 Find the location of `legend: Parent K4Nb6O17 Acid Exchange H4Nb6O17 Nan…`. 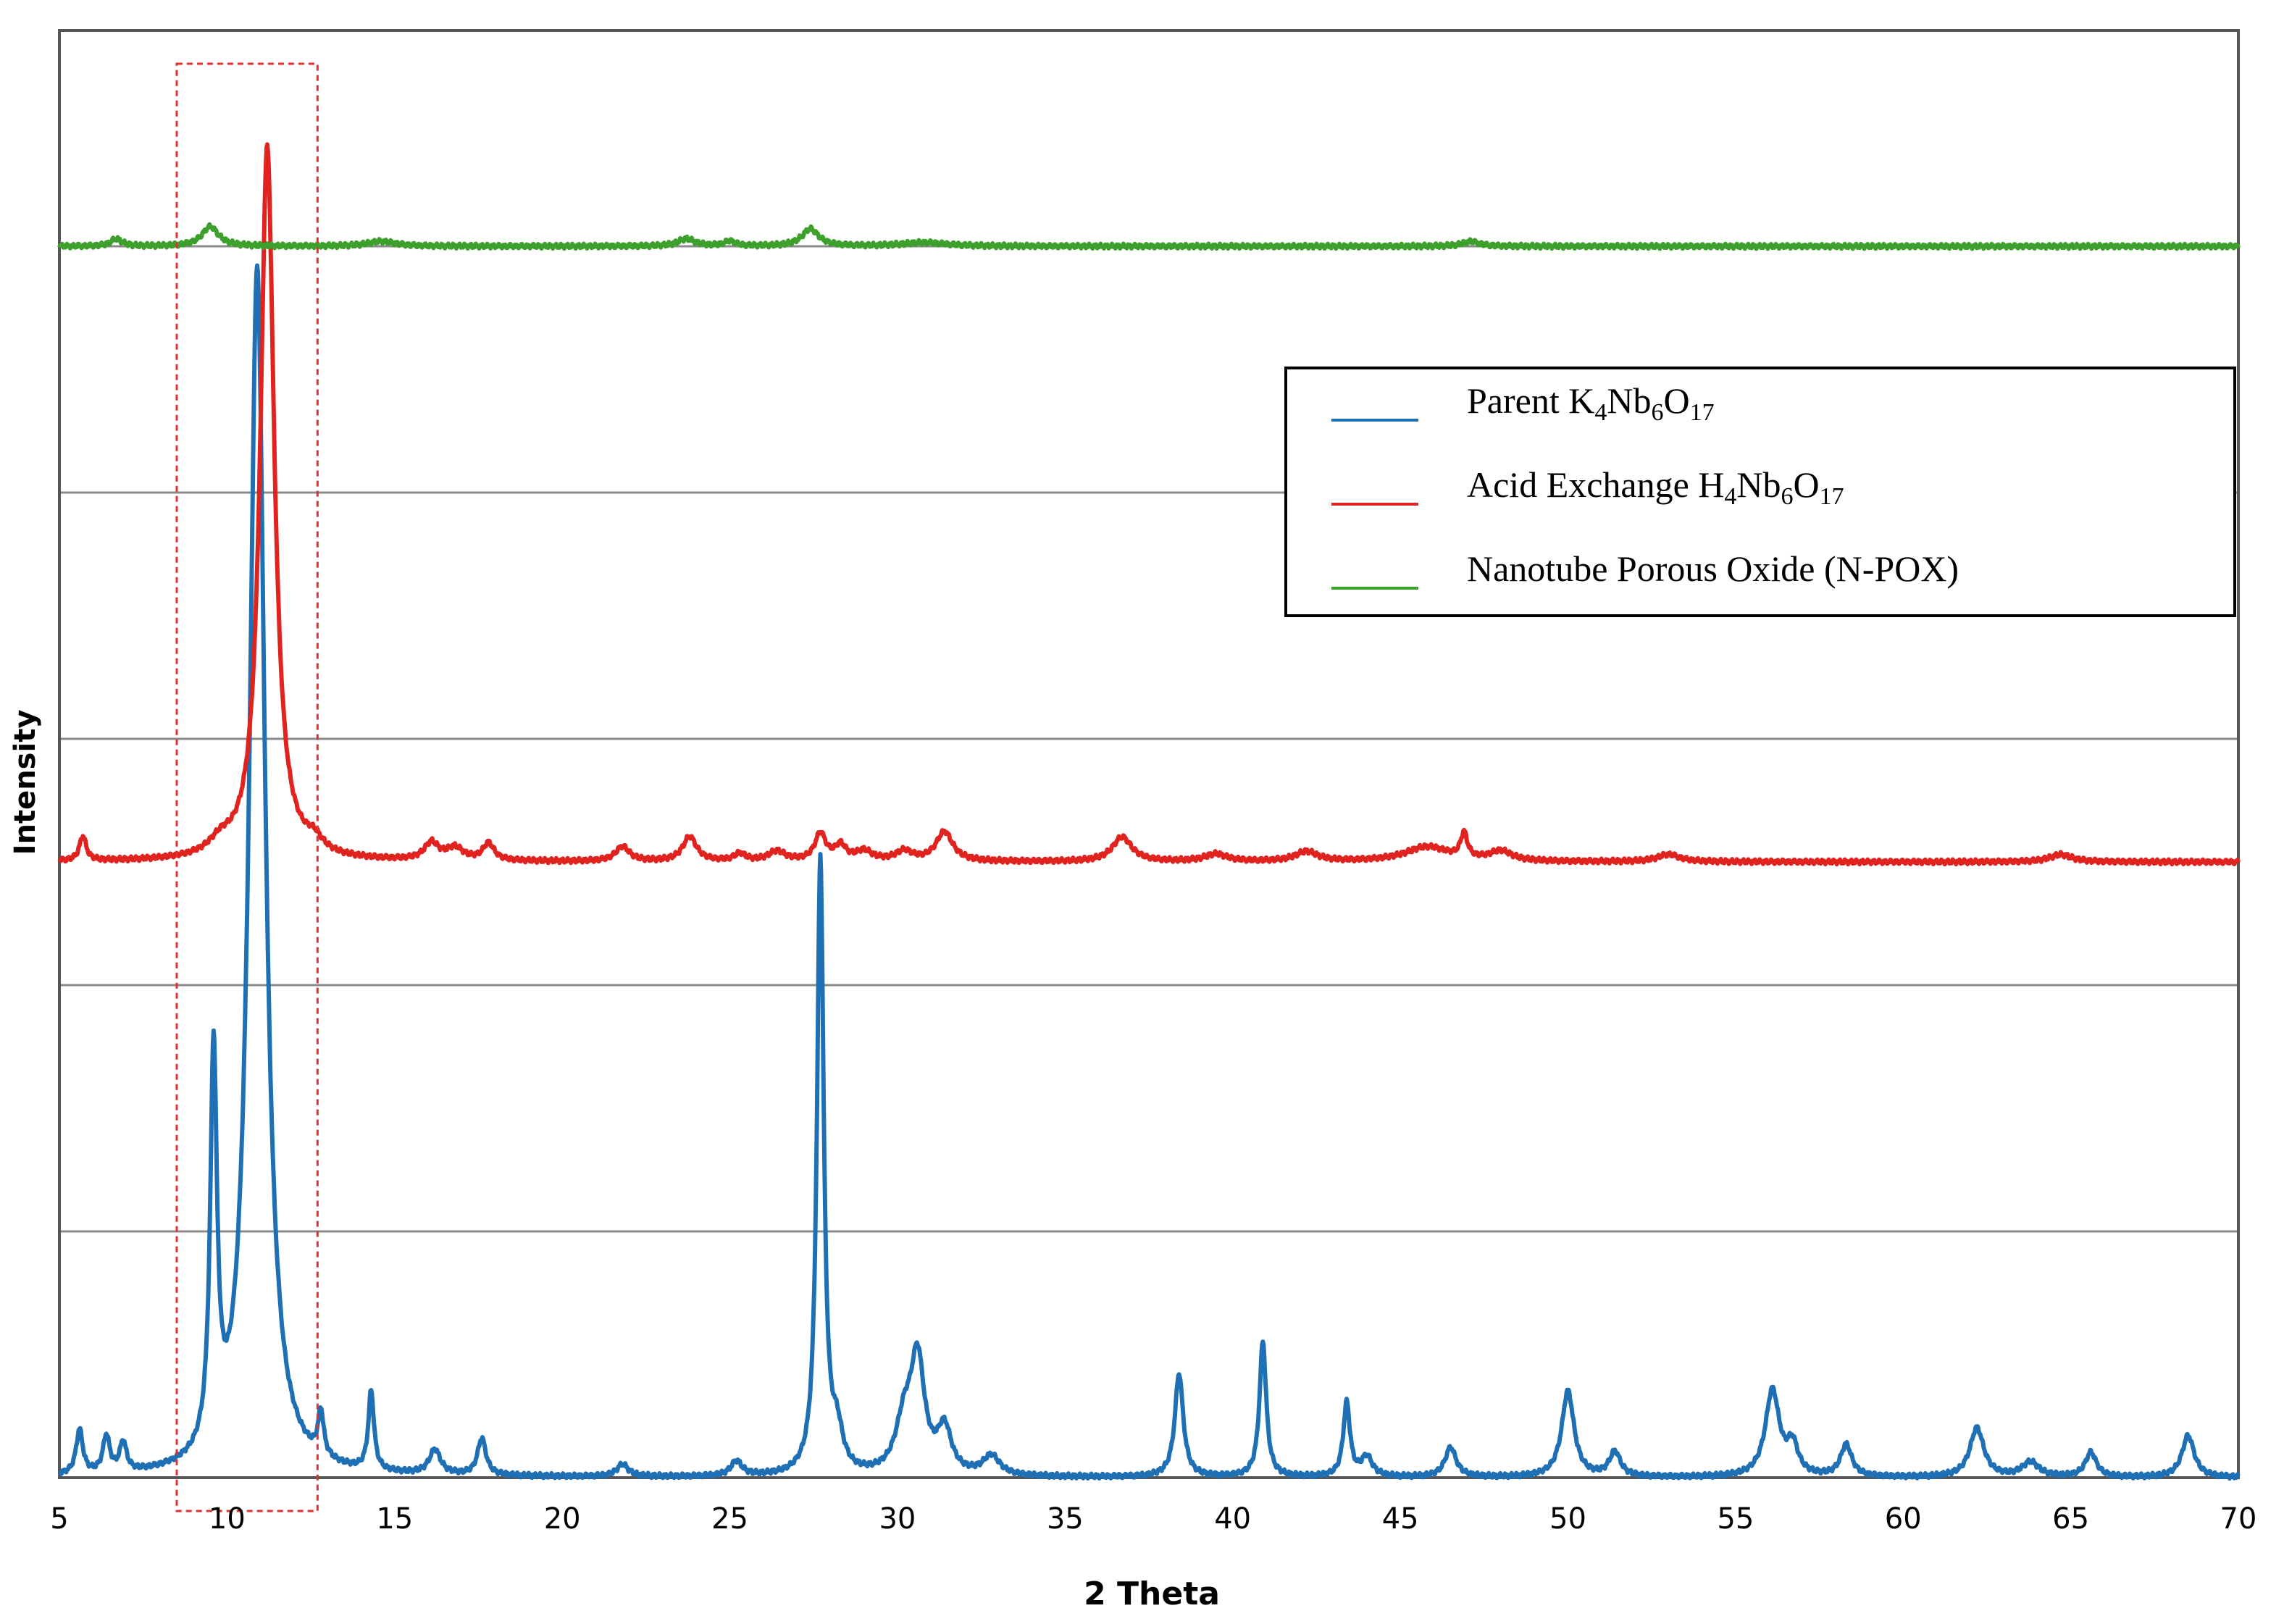

legend: Parent K4Nb6O17 Acid Exchange H4Nb6O17 Nan… is located at coordinates (1760, 492).